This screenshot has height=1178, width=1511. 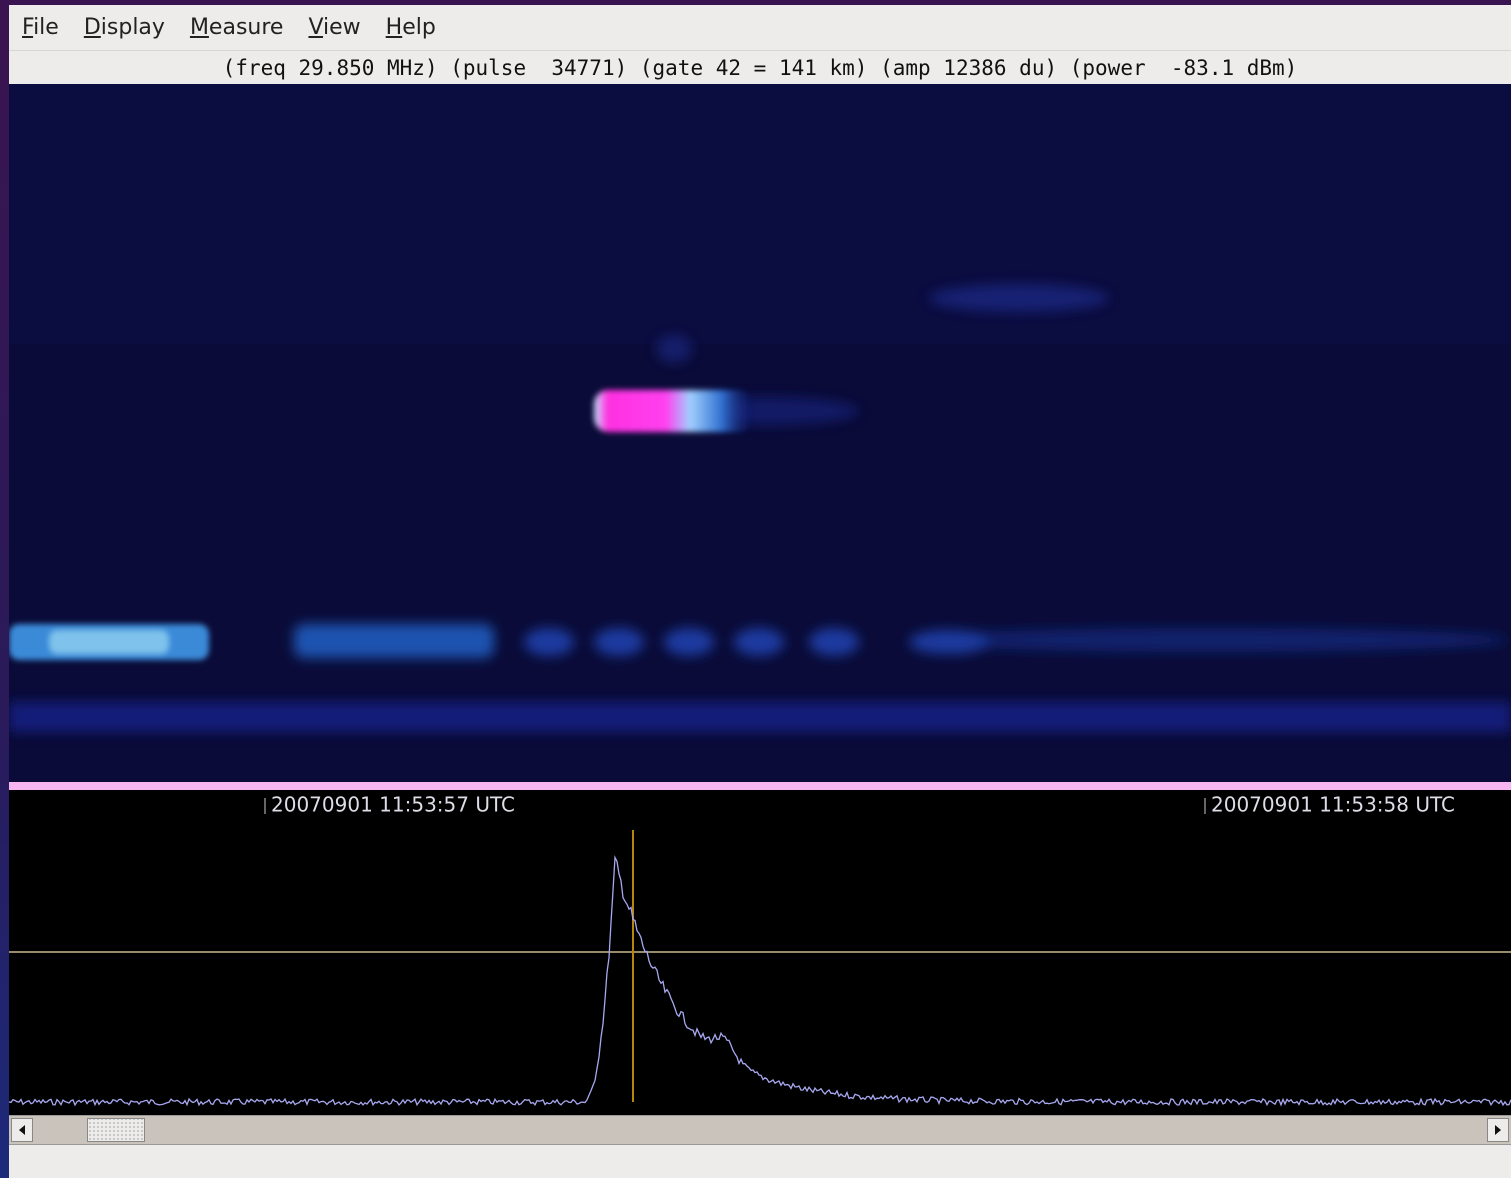 What do you see at coordinates (393, 805) in the screenshot?
I see `timestamp: 20070901 11:53:57 UTC` at bounding box center [393, 805].